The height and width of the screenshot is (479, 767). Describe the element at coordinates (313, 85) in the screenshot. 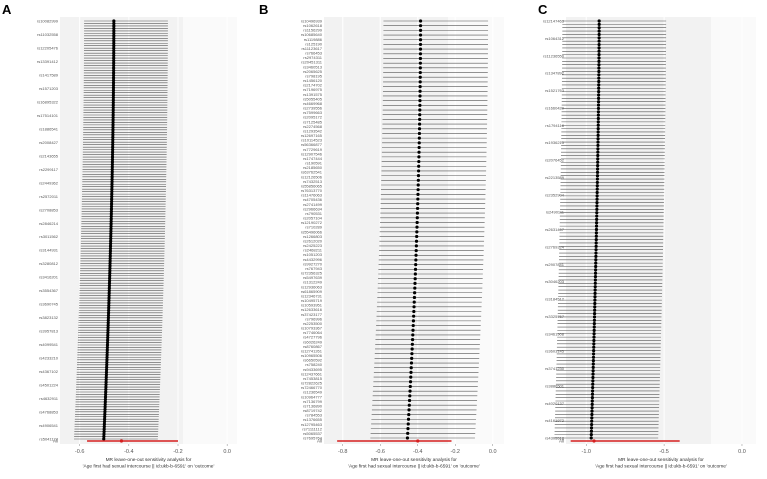

I see `snp-label: rs2174702` at that location.